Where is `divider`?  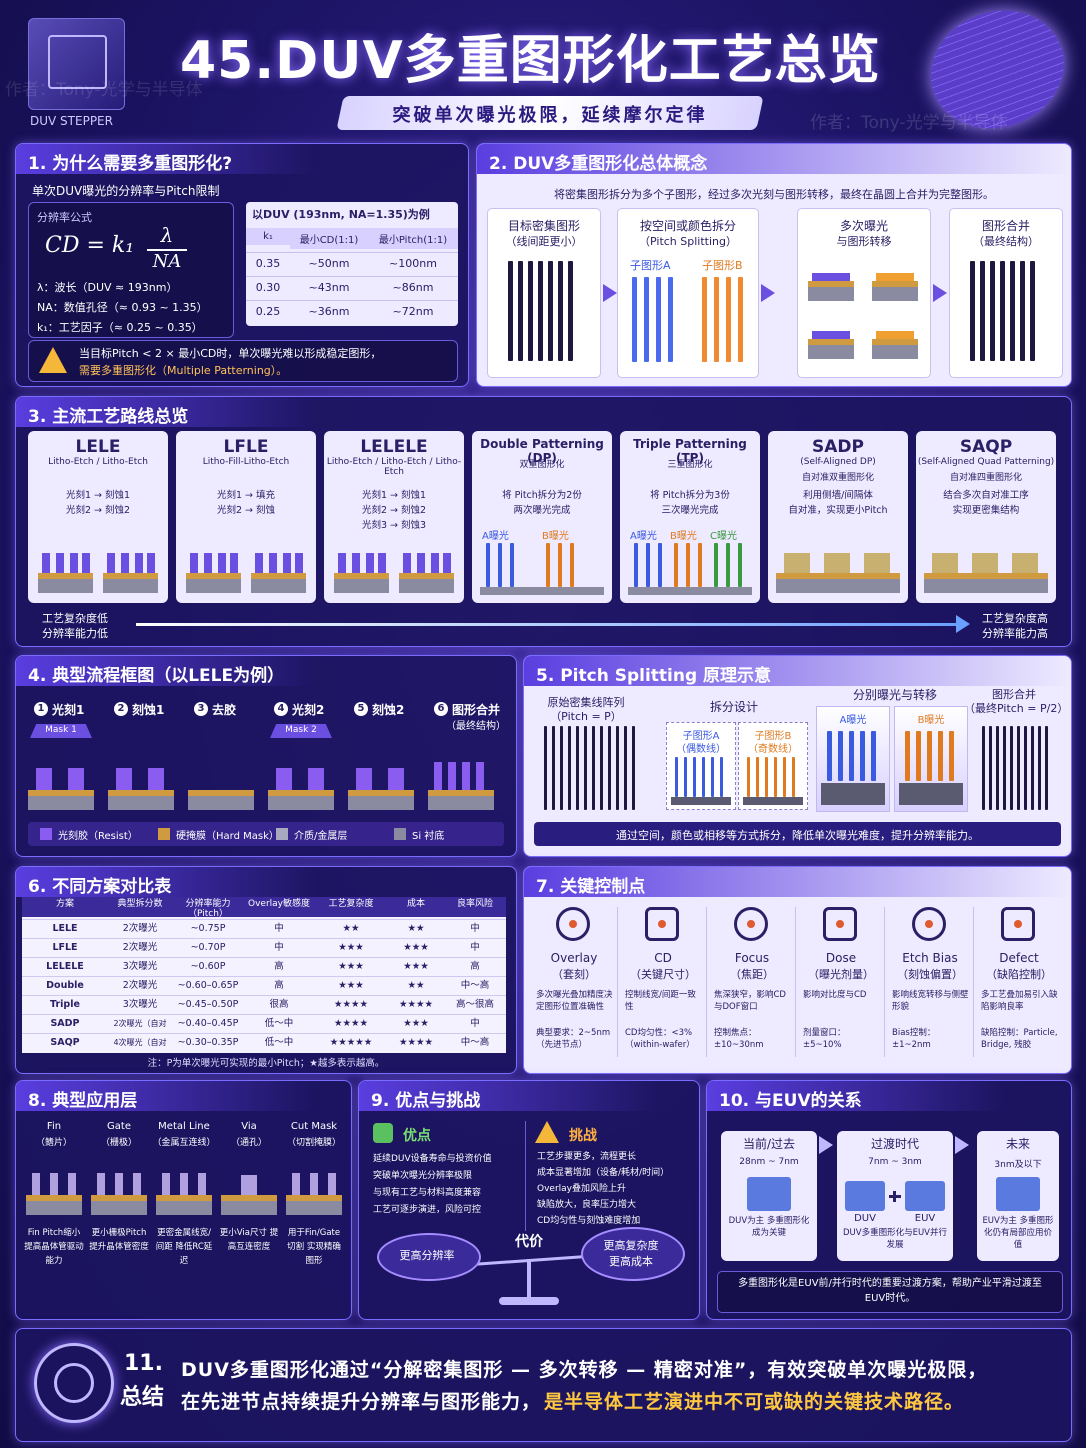 divider is located at coordinates (617, 982).